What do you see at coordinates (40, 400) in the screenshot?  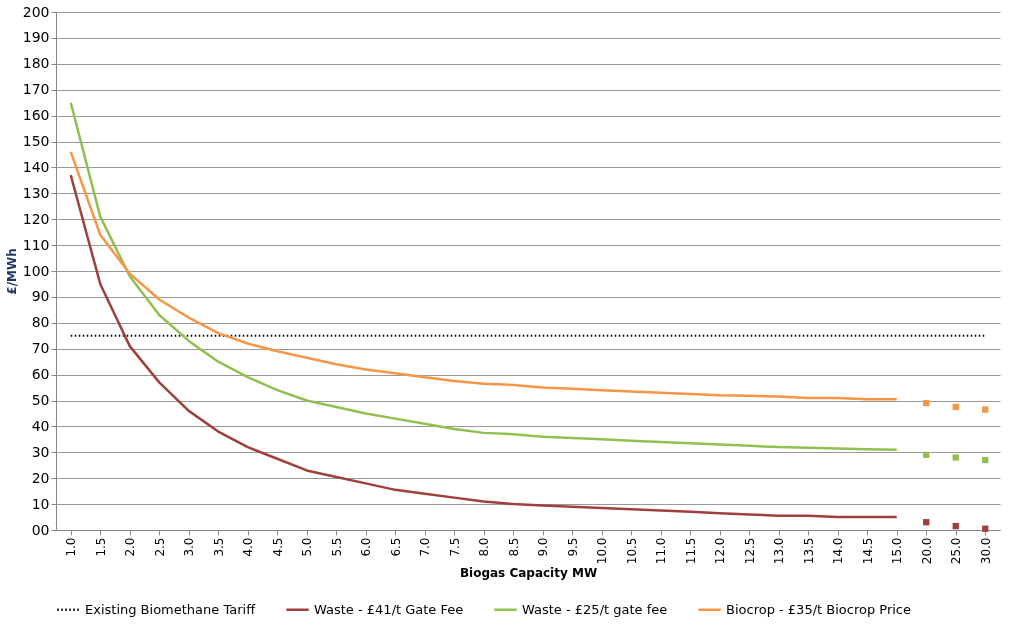 I see `y-tick-label: 50` at bounding box center [40, 400].